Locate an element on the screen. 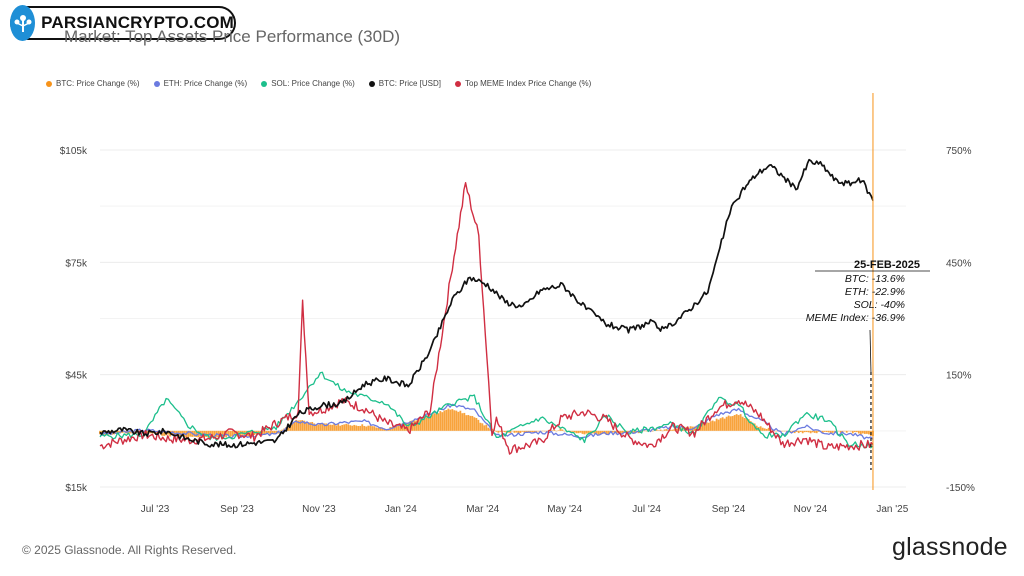 This screenshot has height=576, width=1024. legend-item: Top MEME Index Price Change (%) is located at coordinates (523, 83).